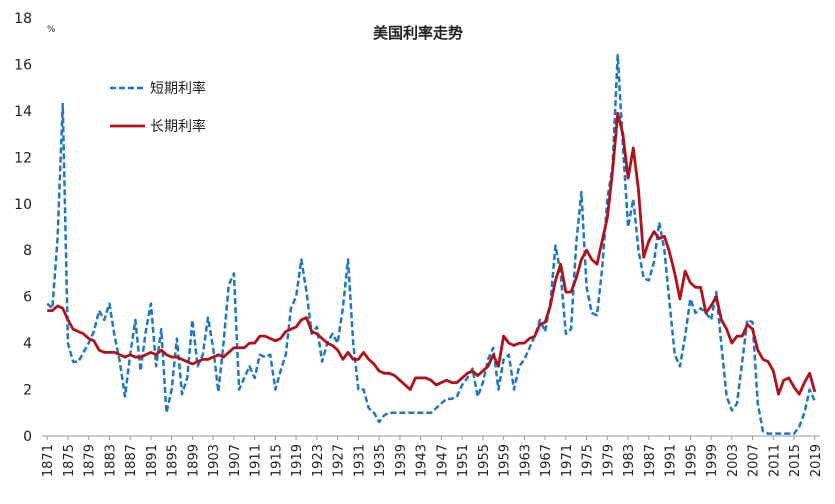  What do you see at coordinates (23, 65) in the screenshot?
I see `y-tick-label: 16` at bounding box center [23, 65].